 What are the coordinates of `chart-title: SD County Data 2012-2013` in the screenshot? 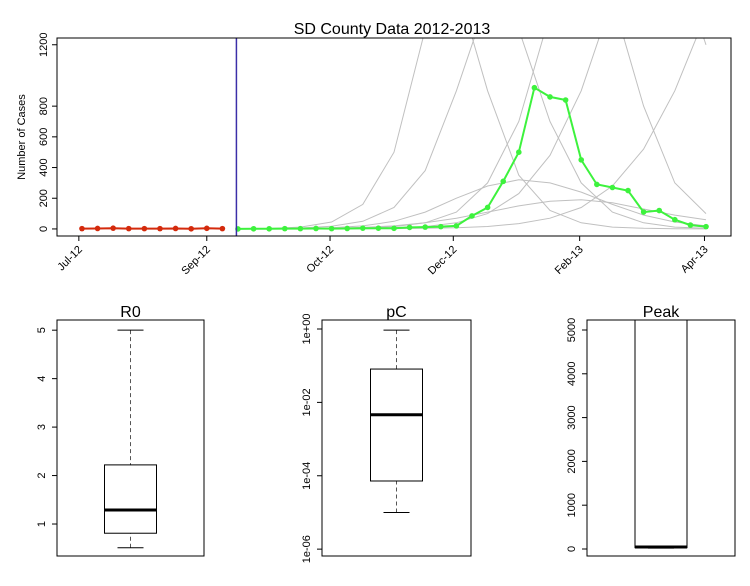 It's located at (392, 29).